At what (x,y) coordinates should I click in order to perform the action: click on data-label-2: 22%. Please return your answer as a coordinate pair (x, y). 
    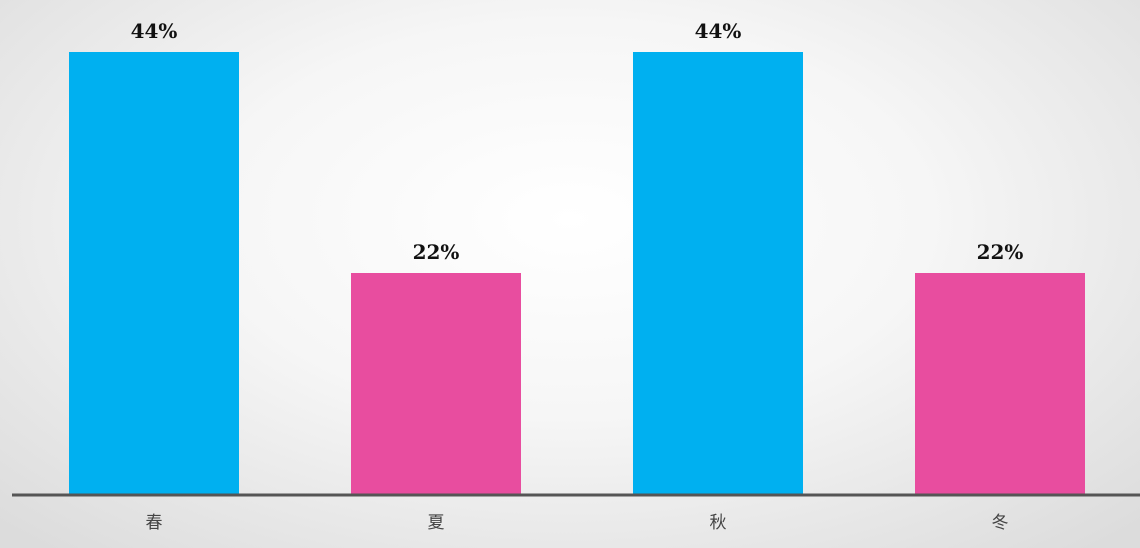
    Looking at the image, I should click on (436, 252).